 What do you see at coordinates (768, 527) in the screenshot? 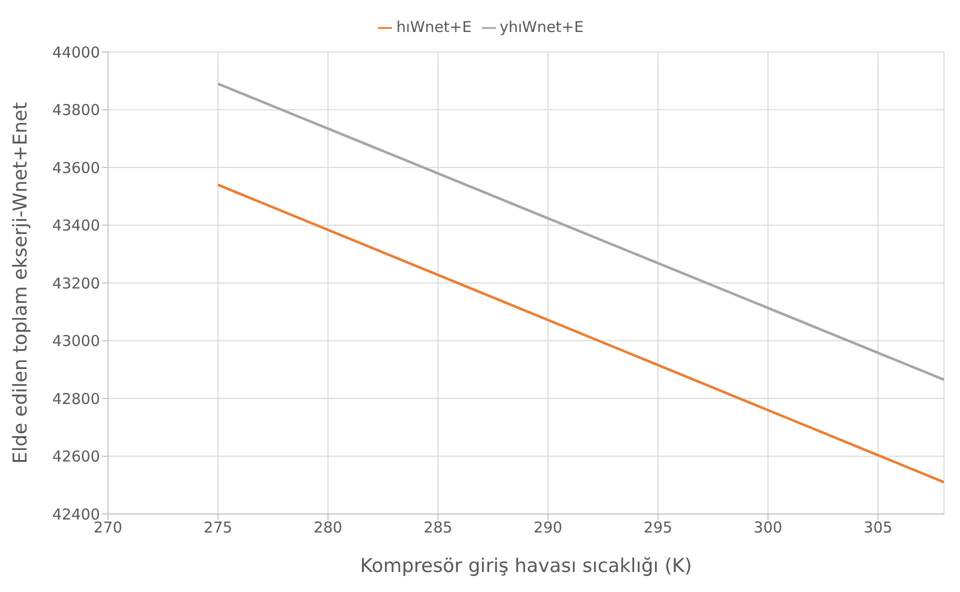
I see `x-tick-label: 300` at bounding box center [768, 527].